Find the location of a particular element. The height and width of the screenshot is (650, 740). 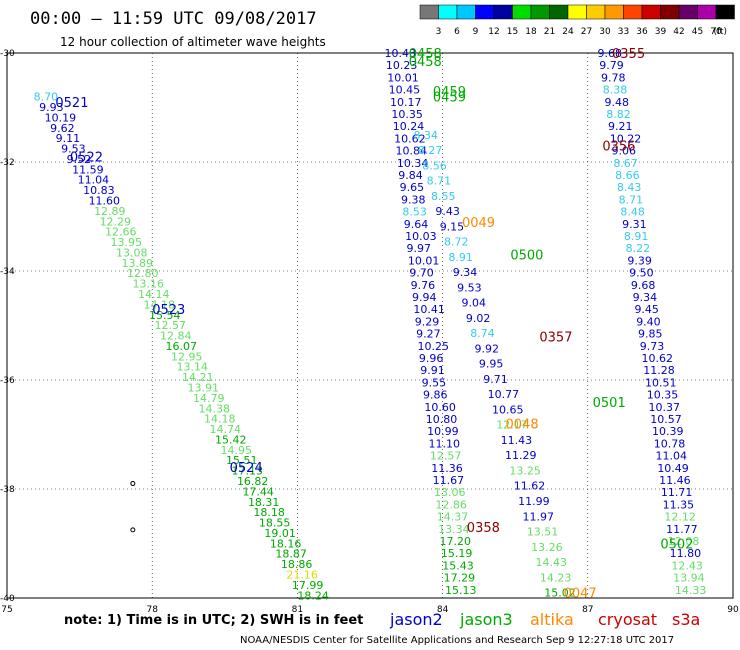

wave-height-label: 11.35 is located at coordinates (679, 504).